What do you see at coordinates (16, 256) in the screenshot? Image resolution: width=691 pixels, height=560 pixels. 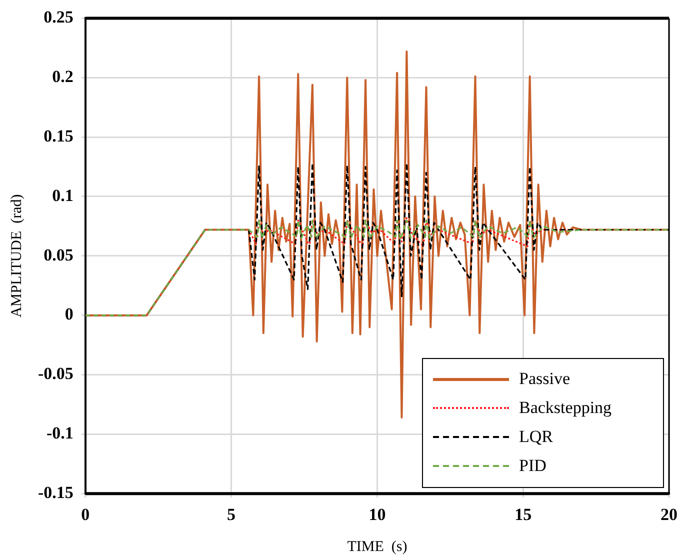 I see `y-axis-title: AMPLITUDE (rad)` at bounding box center [16, 256].